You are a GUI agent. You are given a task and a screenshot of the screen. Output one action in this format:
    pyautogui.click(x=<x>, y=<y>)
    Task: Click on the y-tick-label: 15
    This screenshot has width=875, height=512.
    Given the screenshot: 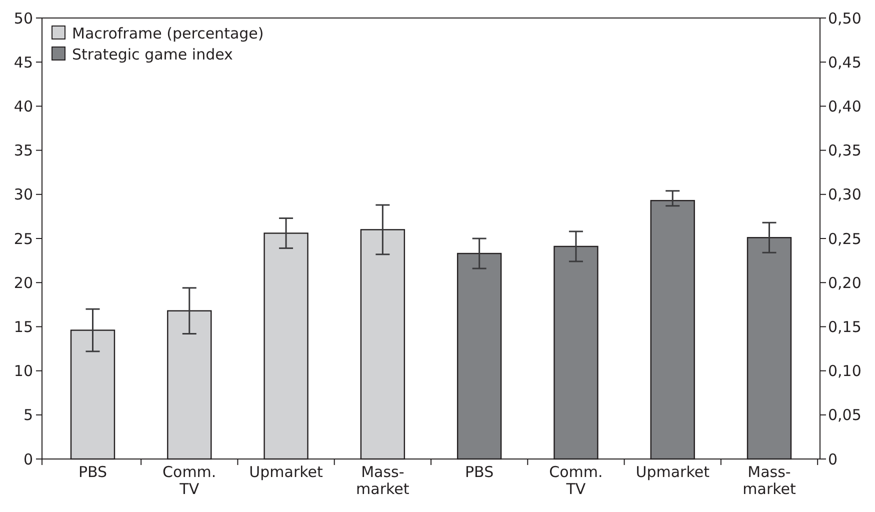 What is the action you would take?
    pyautogui.click(x=23, y=327)
    